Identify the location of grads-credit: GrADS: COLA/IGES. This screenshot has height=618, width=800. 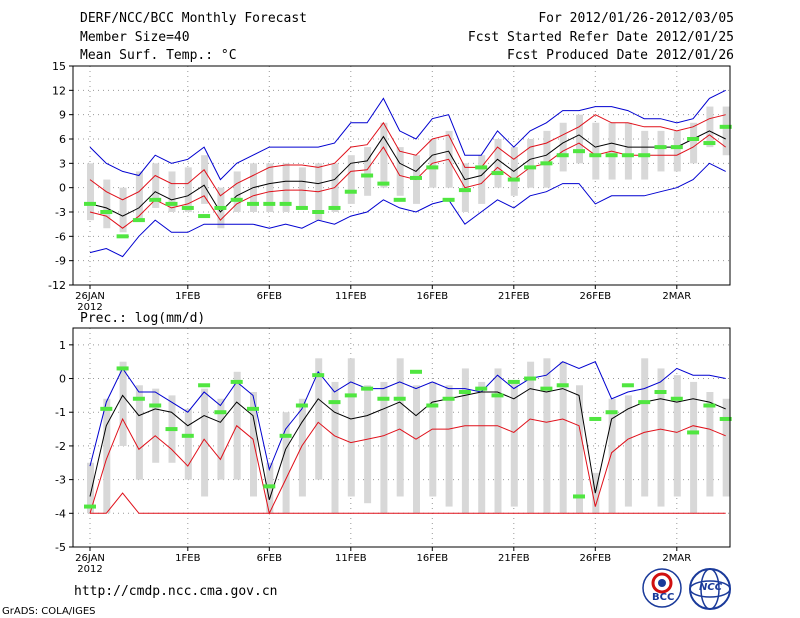
(49, 611).